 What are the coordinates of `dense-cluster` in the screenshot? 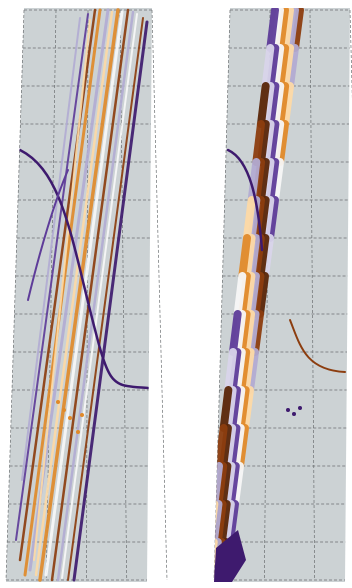 It's located at (230, 556).